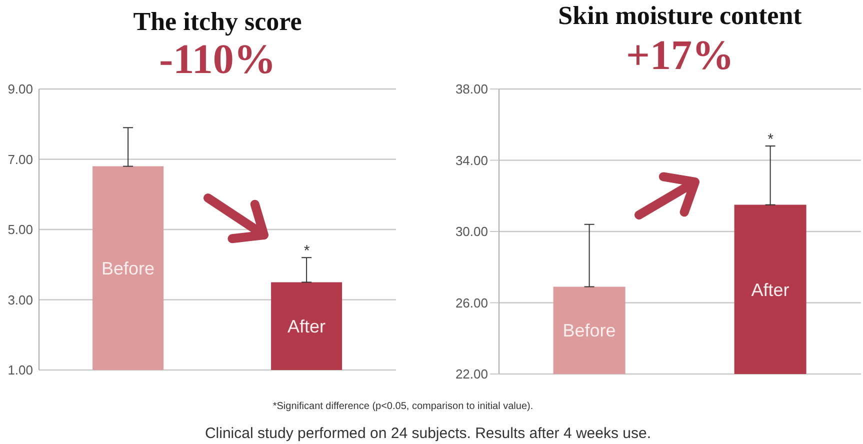 Image resolution: width=863 pixels, height=444 pixels. Describe the element at coordinates (20, 230) in the screenshot. I see `y-tick-label: 5.00` at that location.